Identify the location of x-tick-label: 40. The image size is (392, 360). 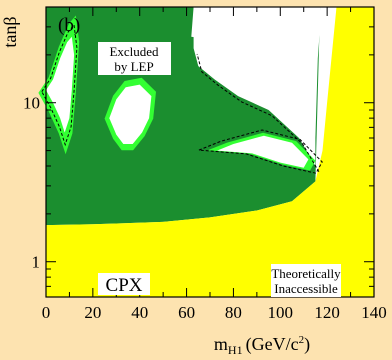
(139, 312).